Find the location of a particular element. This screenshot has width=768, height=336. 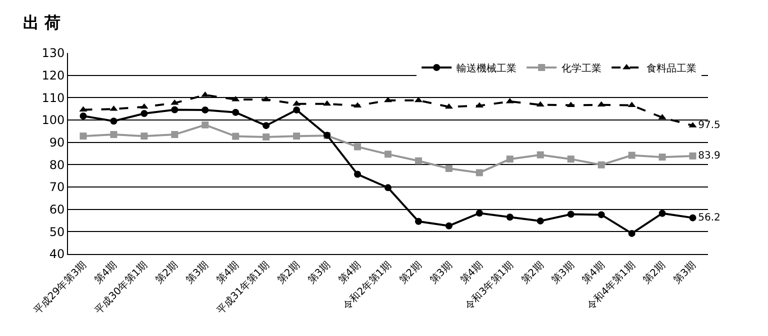

data-label: 97.5 is located at coordinates (709, 126).